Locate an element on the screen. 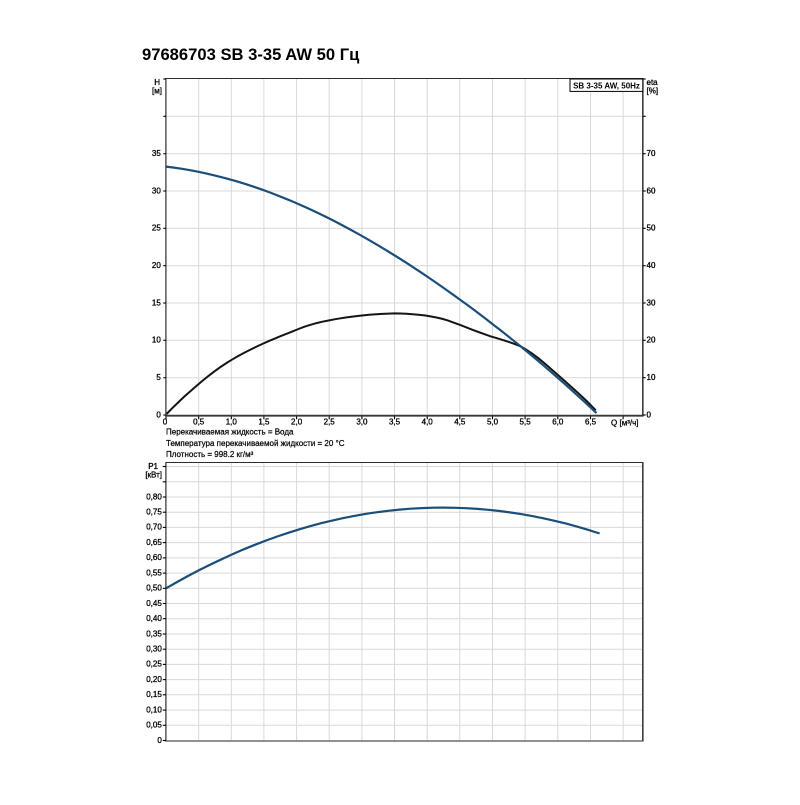 The width and height of the screenshot is (800, 805). svg-text: 35 is located at coordinates (156, 153).